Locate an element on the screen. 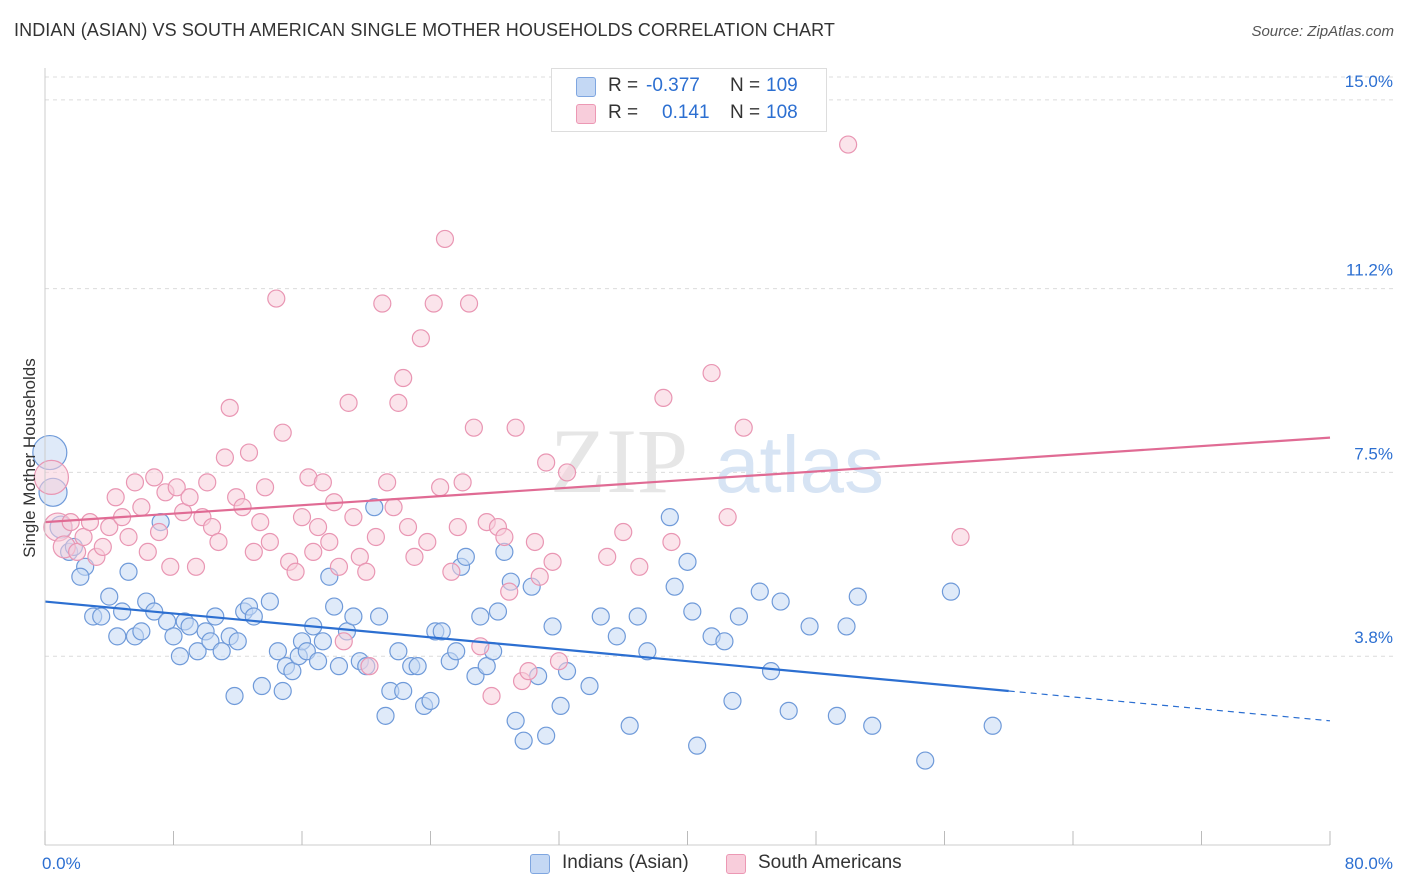 This screenshot has height=892, width=1406. r-value-blue: -0.377 is located at coordinates (673, 85).